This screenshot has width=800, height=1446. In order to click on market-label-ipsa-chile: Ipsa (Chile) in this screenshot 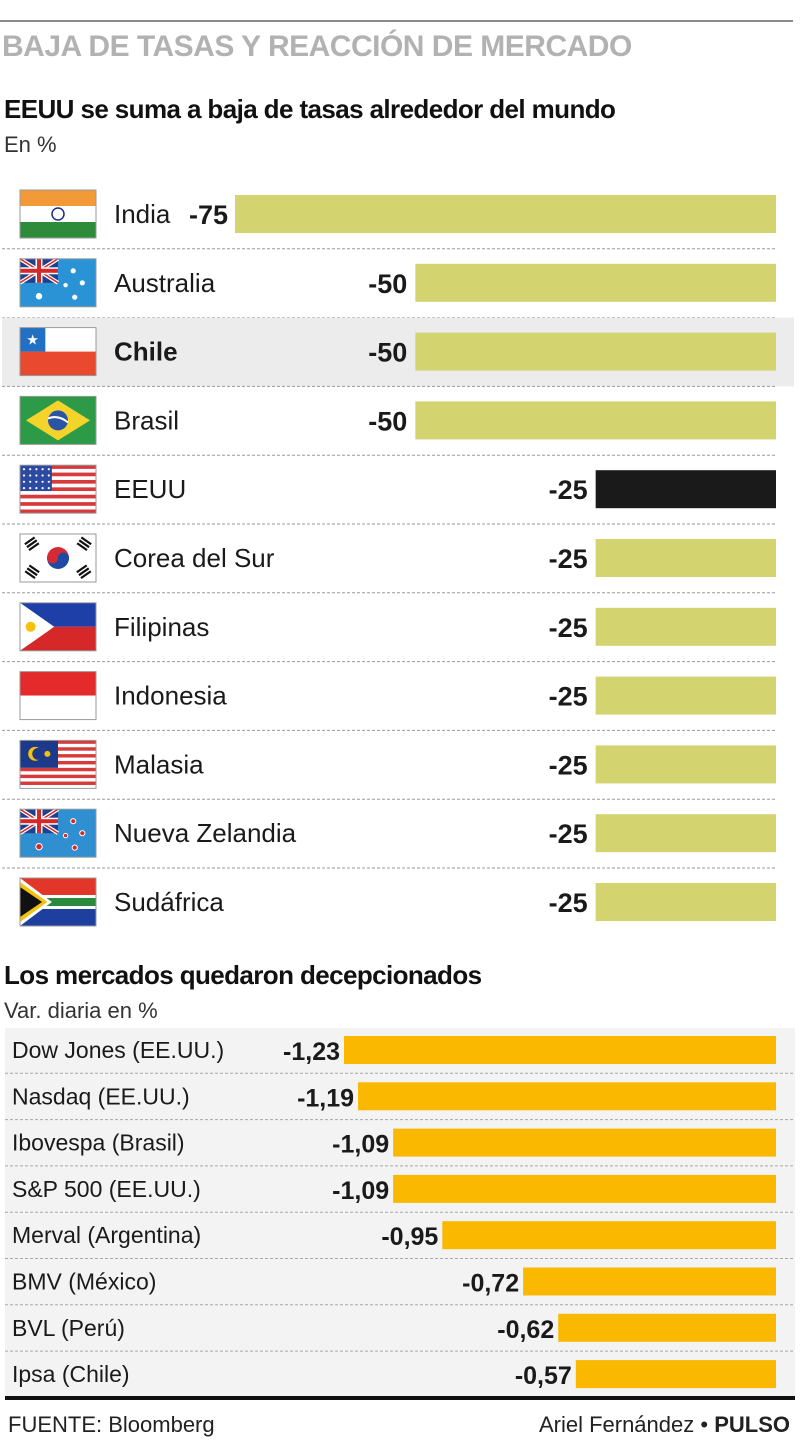, I will do `click(71, 1374)`.